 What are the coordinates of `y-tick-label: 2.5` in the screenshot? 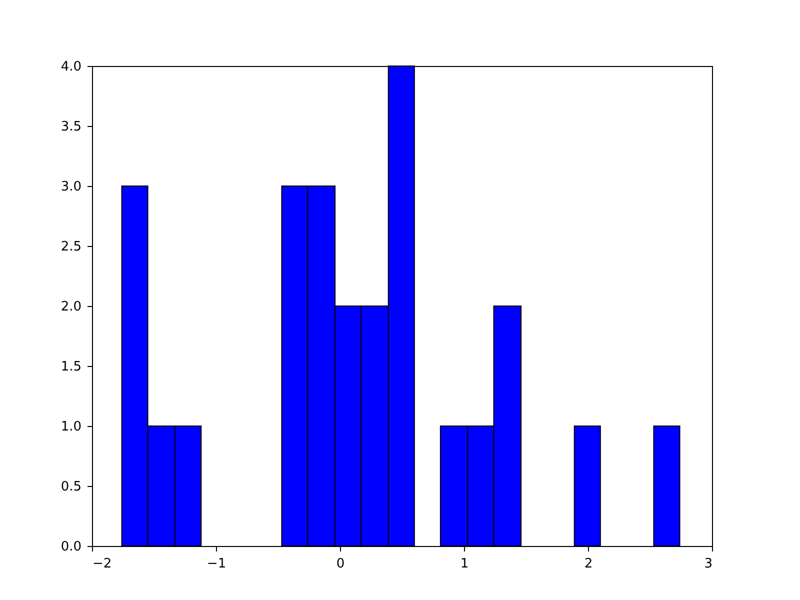 It's located at (71, 247).